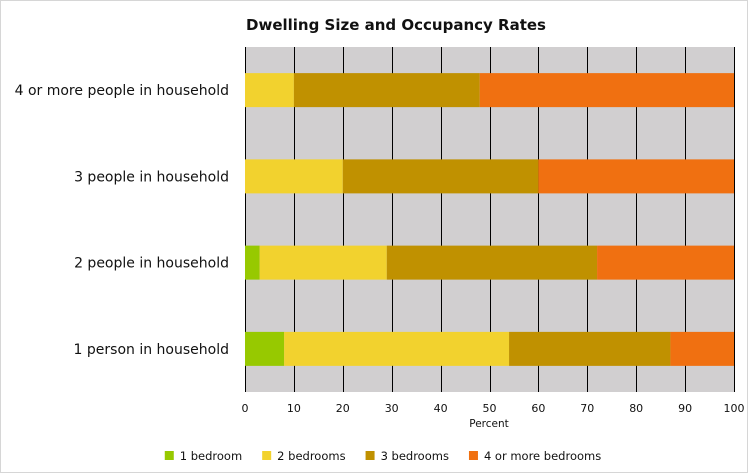  Describe the element at coordinates (734, 408) in the screenshot. I see `x-tick-label: 100` at that location.